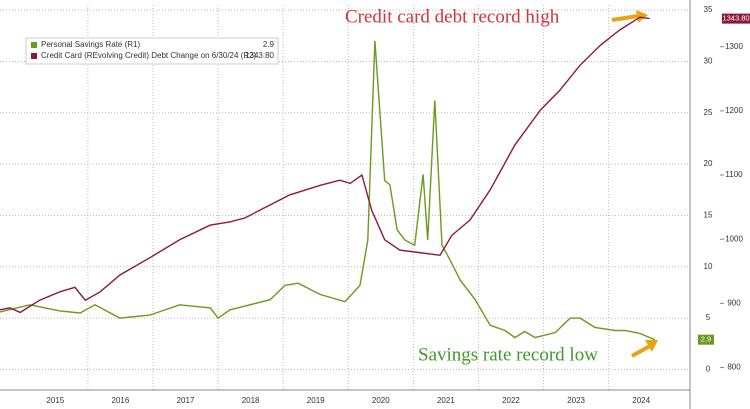  I want to click on annotation: Savings rate record low, so click(508, 354).